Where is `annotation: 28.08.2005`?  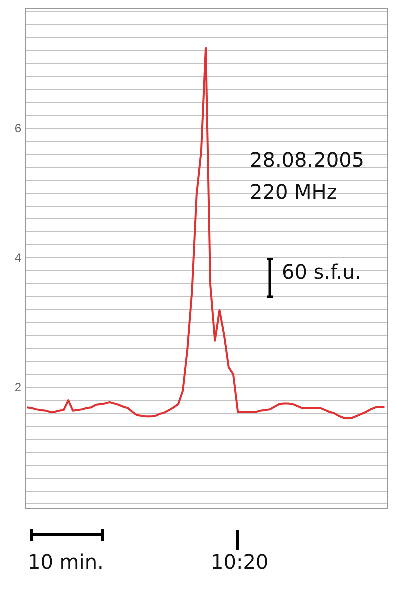
annotation: 28.08.2005 is located at coordinates (307, 160).